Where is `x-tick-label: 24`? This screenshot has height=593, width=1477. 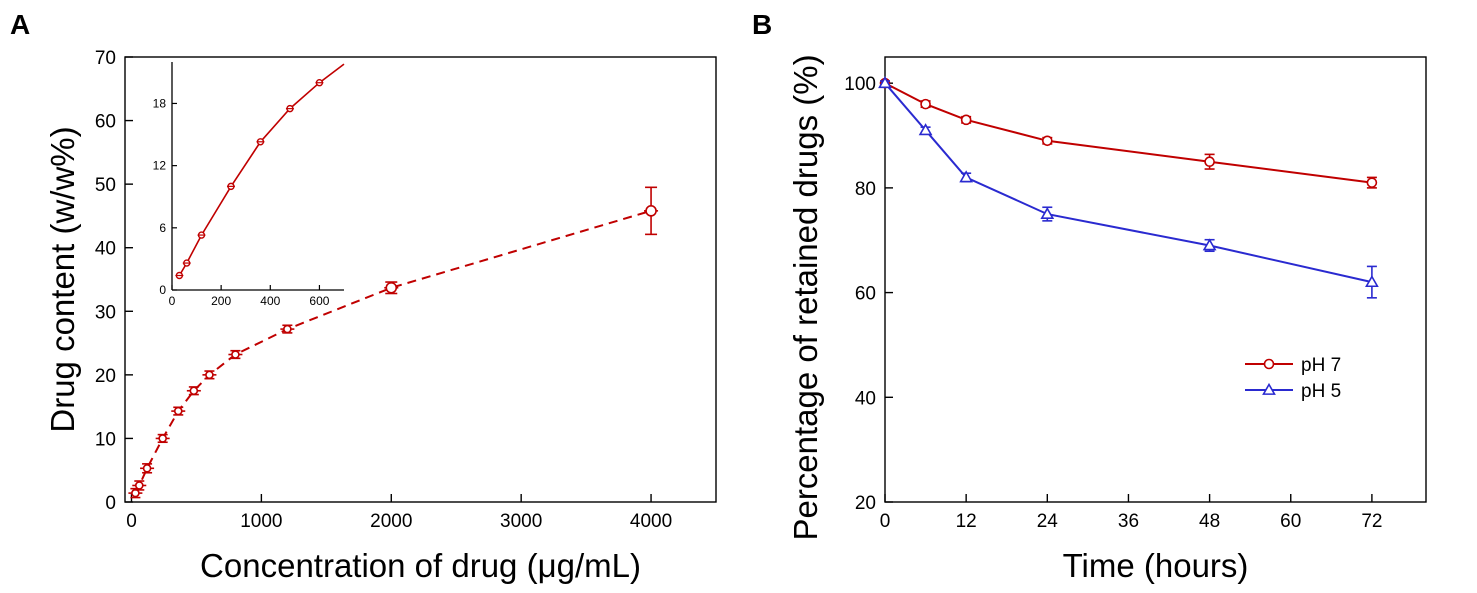
x-tick-label: 24 is located at coordinates (1048, 521).